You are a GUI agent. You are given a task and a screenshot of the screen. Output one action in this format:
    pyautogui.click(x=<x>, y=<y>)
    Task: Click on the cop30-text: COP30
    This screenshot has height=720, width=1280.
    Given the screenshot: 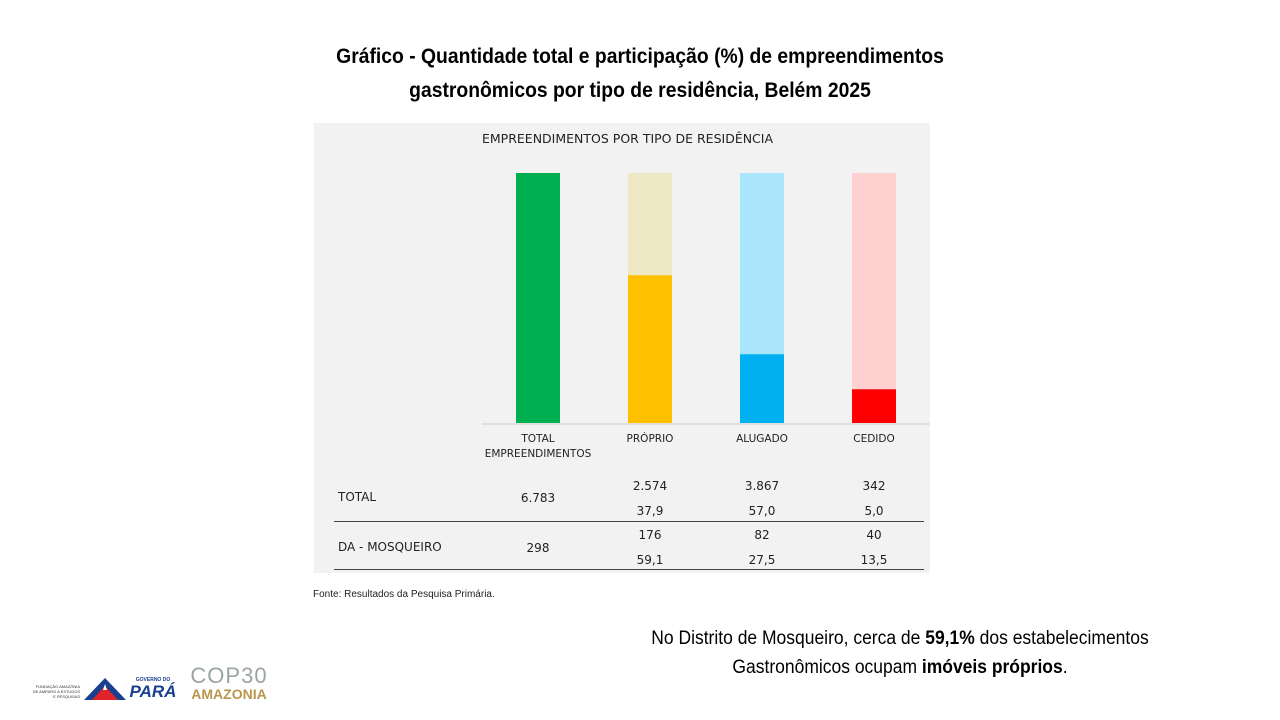 What is the action you would take?
    pyautogui.click(x=229, y=676)
    